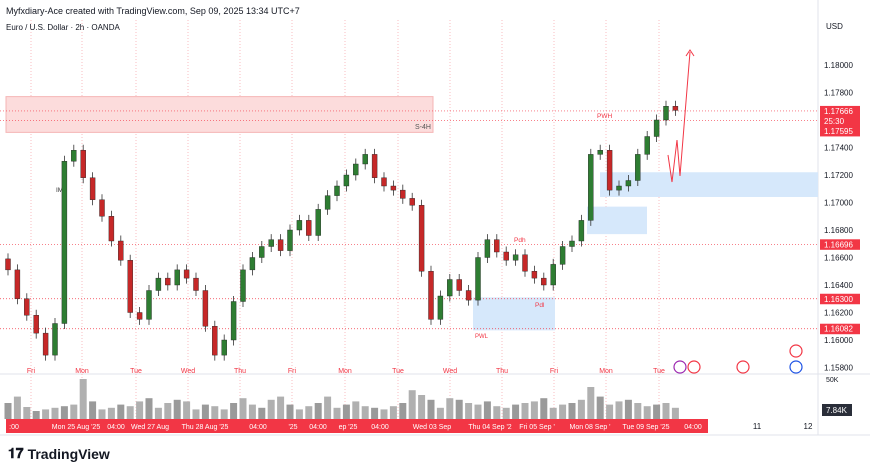 Image resolution: width=870 pixels, height=474 pixels. Describe the element at coordinates (150, 427) in the screenshot. I see `time-label: Wed 27 Aug` at that location.